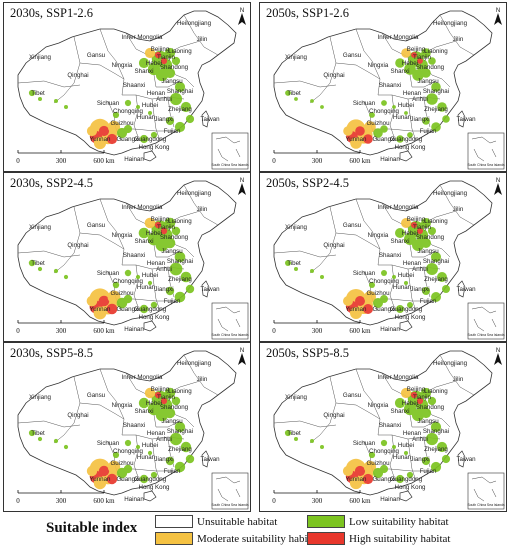  Describe the element at coordinates (122, 293) in the screenshot. I see `province-label: Guizhou` at that location.